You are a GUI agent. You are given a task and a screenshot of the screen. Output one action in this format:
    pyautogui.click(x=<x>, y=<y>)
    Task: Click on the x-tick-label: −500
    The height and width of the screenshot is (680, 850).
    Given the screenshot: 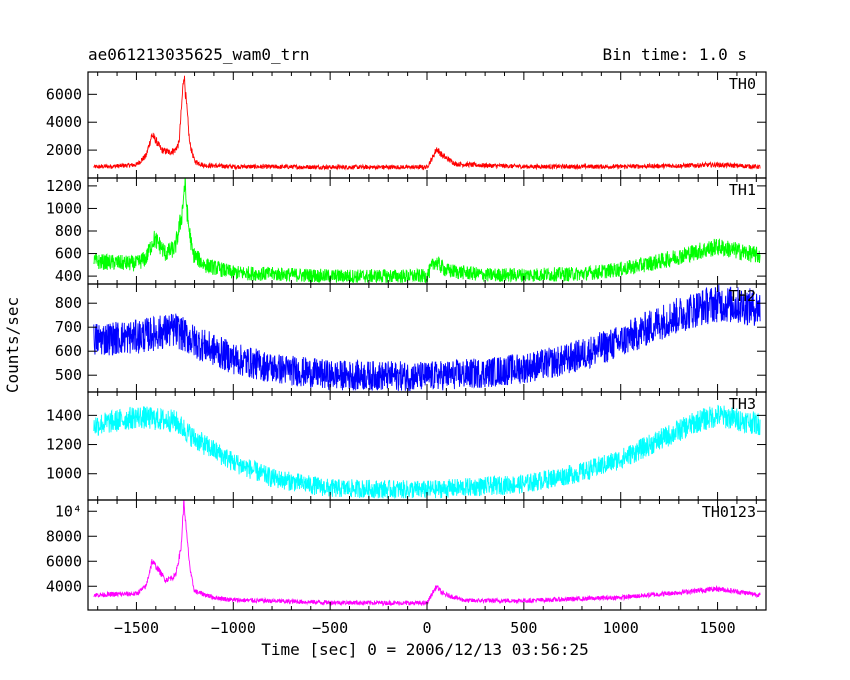 What is the action you would take?
    pyautogui.click(x=330, y=628)
    